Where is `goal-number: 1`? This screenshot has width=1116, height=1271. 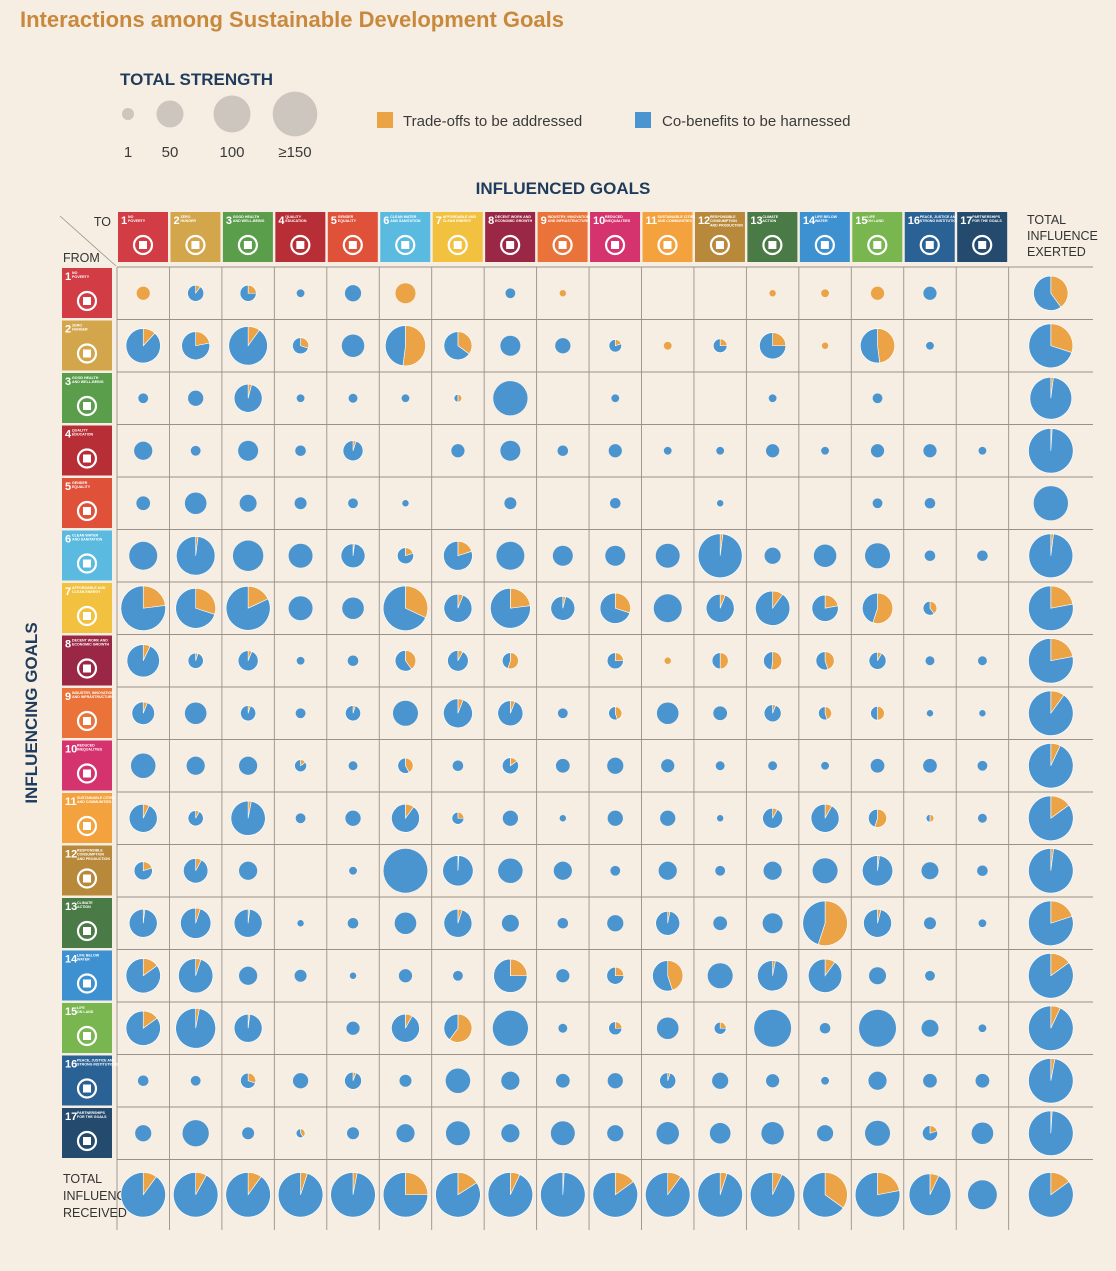 goal-number: 1 is located at coordinates (68, 277).